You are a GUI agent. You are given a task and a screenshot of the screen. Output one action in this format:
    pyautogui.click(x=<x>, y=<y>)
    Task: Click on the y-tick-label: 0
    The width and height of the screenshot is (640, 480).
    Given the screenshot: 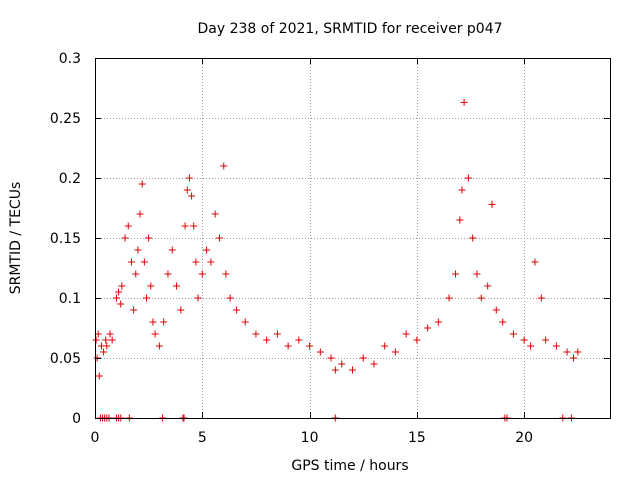 What is the action you would take?
    pyautogui.click(x=76, y=419)
    